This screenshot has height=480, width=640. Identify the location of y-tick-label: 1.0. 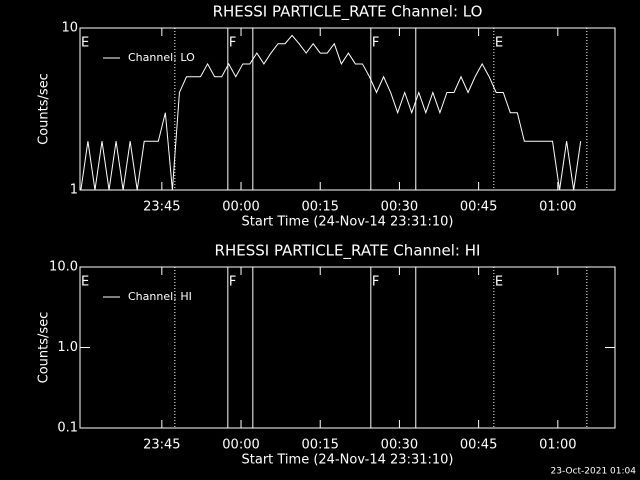
(67, 347).